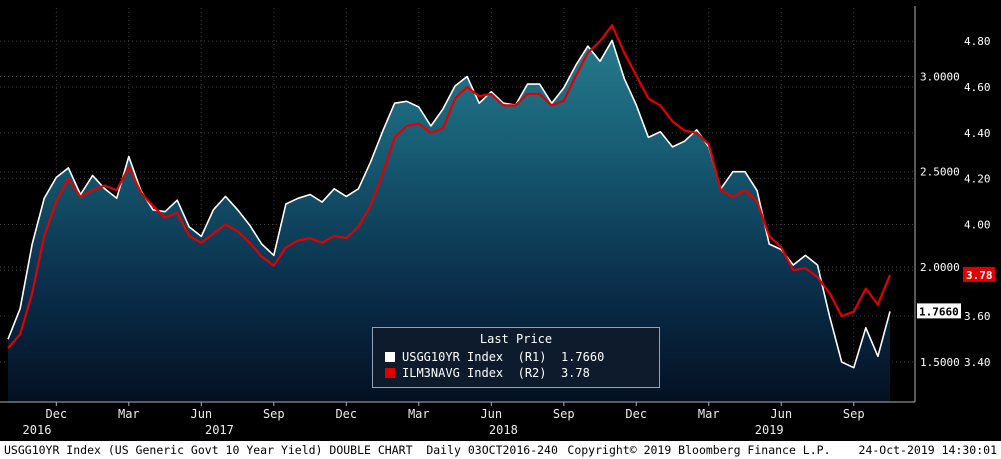 The height and width of the screenshot is (459, 1001). Describe the element at coordinates (940, 77) in the screenshot. I see `svg-text: 3.0000` at that location.